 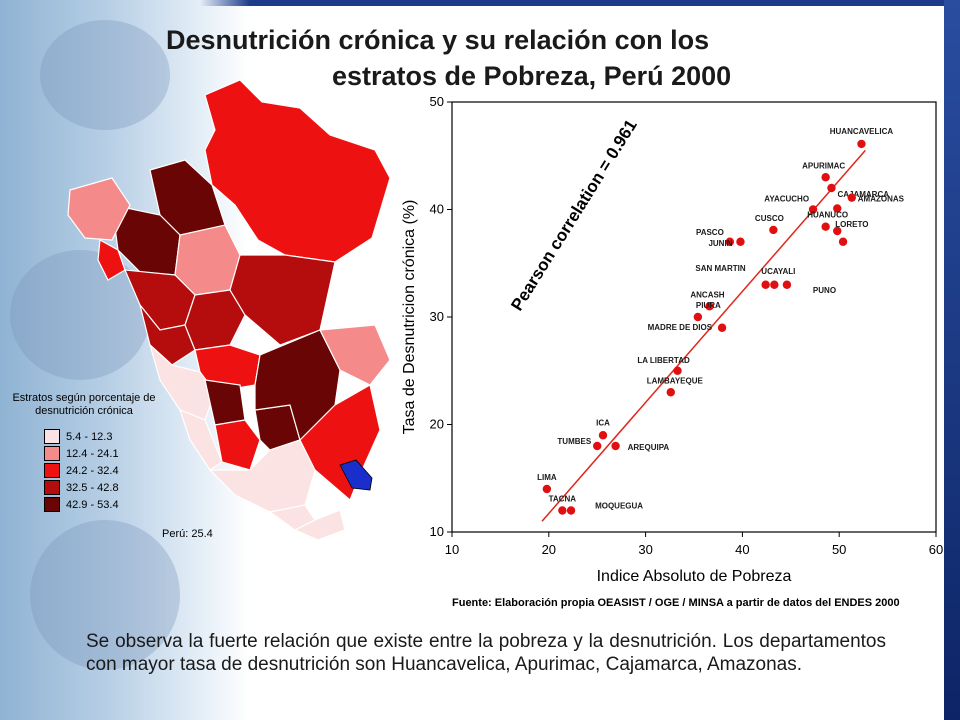 What do you see at coordinates (319, 525) in the screenshot?
I see `map-region-tacna` at bounding box center [319, 525].